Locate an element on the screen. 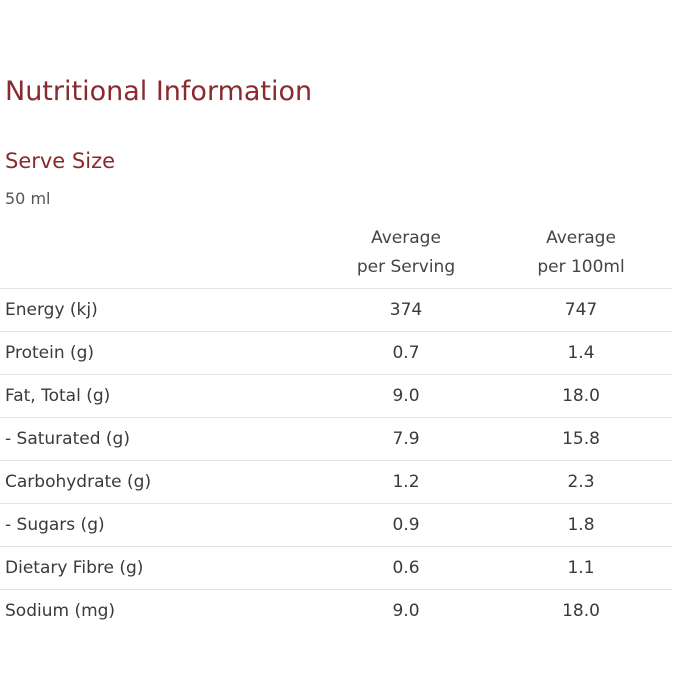 Image resolution: width=700 pixels, height=700 pixels. table-row: Carbohydrate (g) 1.2 2.3 is located at coordinates (336, 482).